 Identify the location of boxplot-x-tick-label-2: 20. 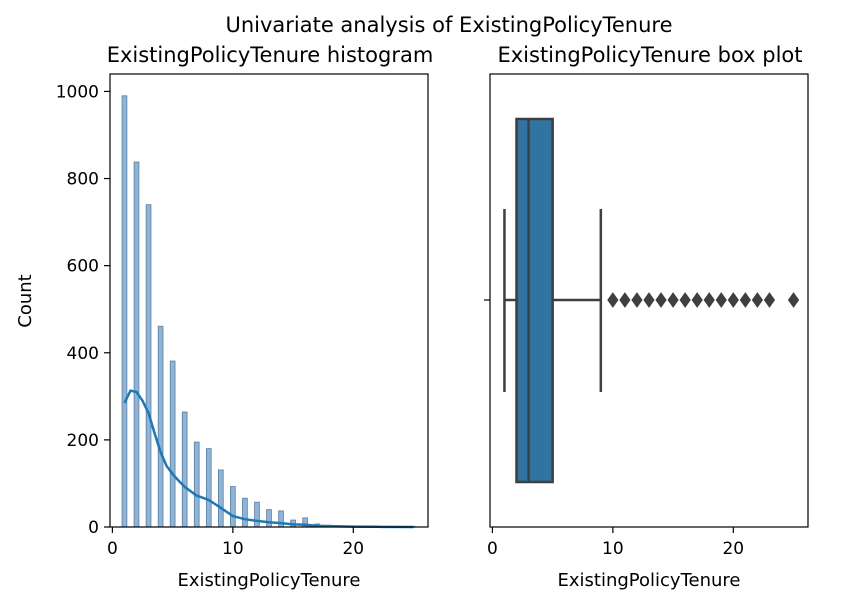
(733, 549).